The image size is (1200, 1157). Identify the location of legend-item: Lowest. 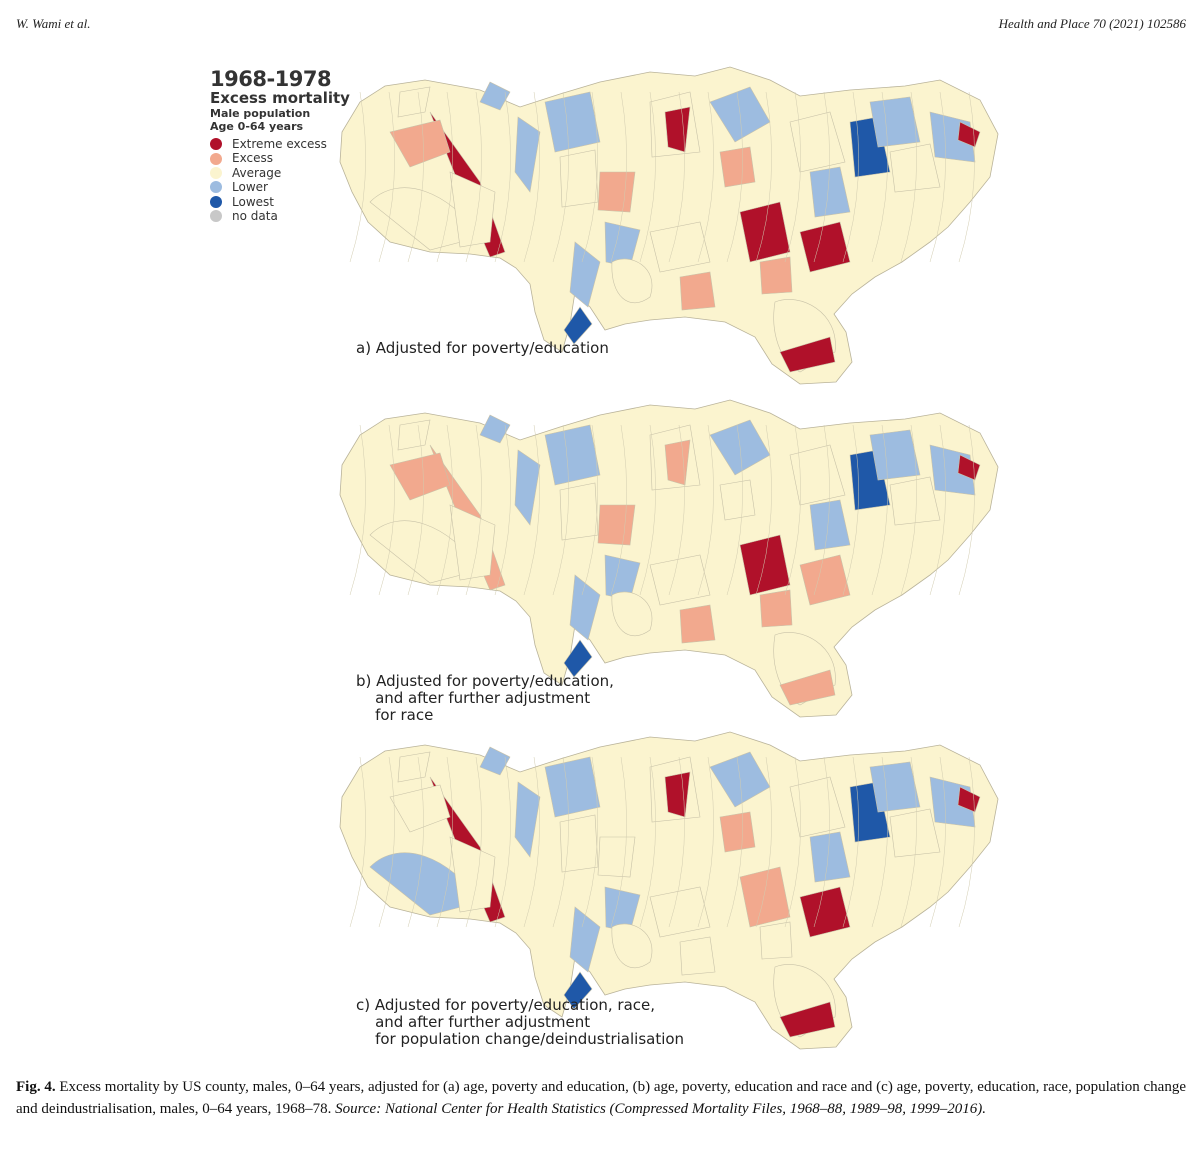
(280, 202).